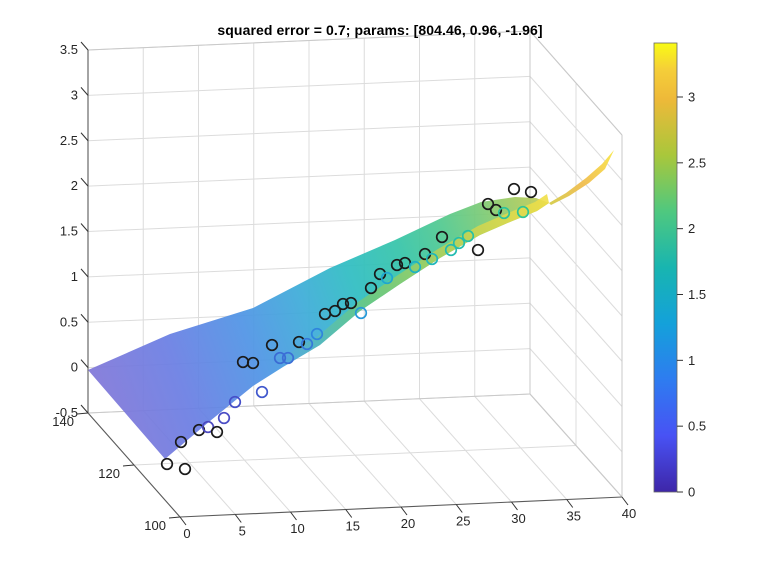 Image resolution: width=768 pixels, height=576 pixels. What do you see at coordinates (581, 177) in the screenshot?
I see `surface-tip-curl` at bounding box center [581, 177].